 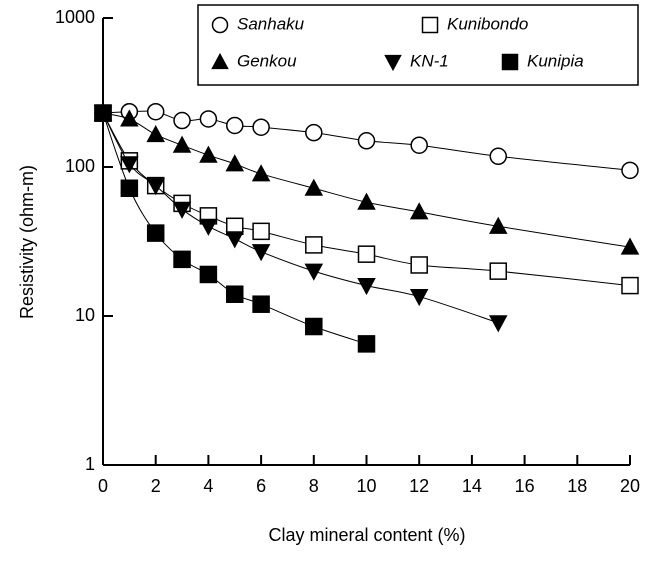 I want to click on x-tick-label: 10, so click(x=366, y=486).